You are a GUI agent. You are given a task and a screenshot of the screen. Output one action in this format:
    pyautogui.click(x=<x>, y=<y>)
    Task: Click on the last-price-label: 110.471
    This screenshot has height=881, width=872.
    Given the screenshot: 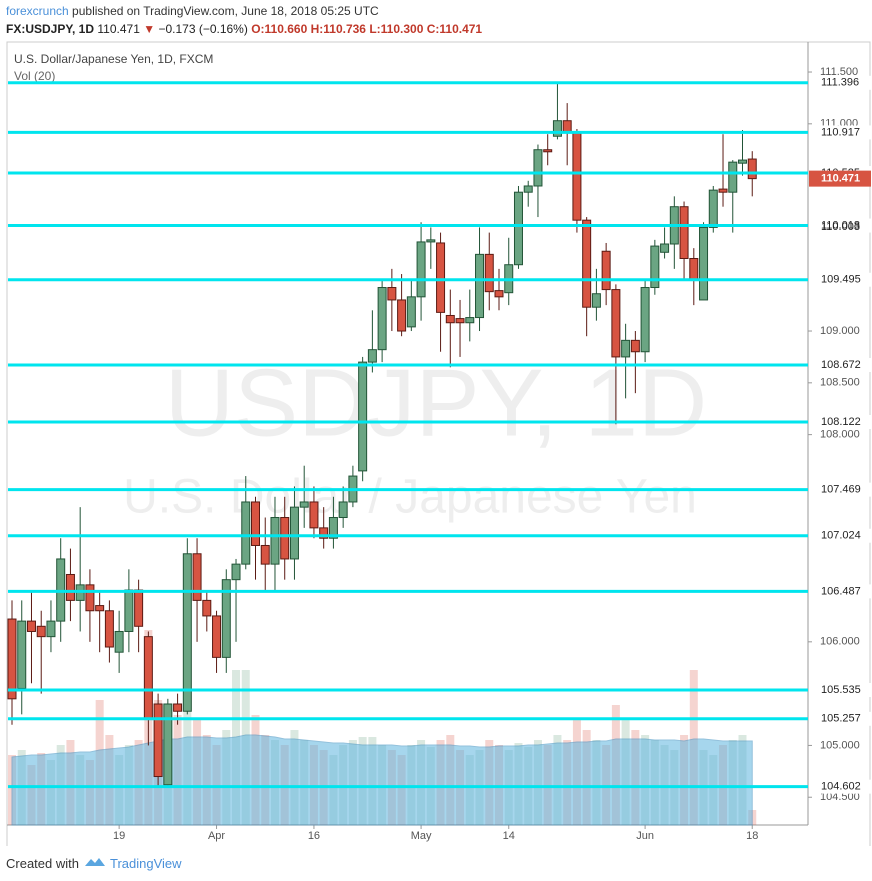 What is the action you would take?
    pyautogui.click(x=840, y=179)
    